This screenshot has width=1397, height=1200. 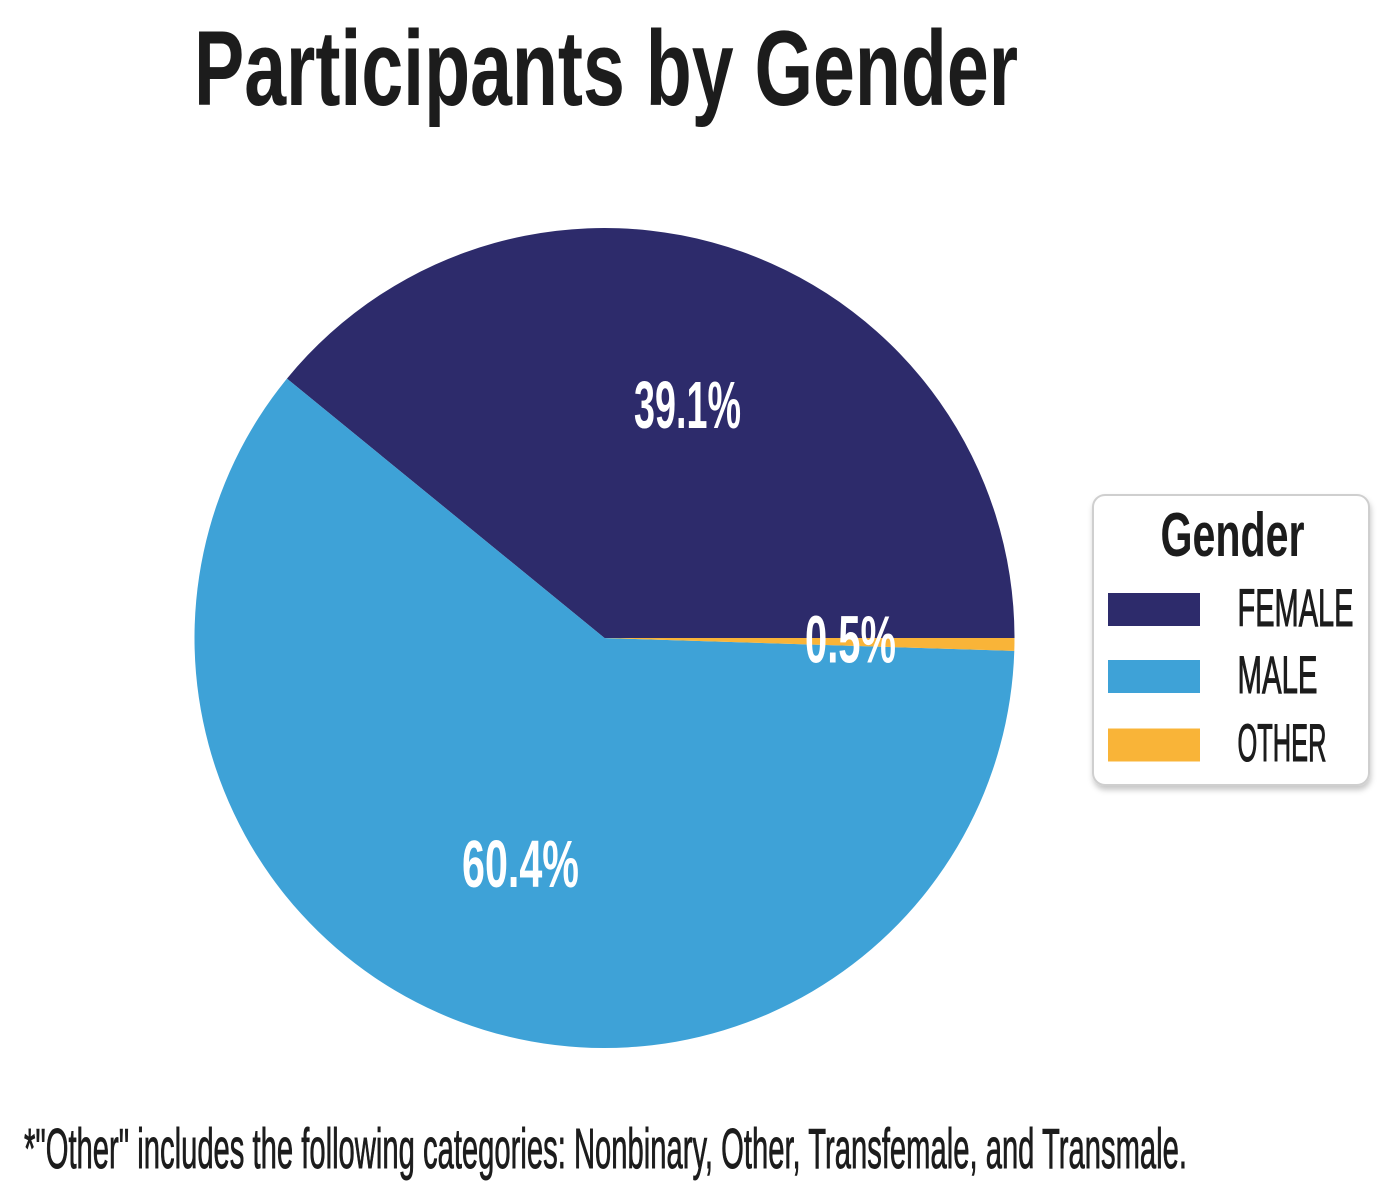 What do you see at coordinates (606, 68) in the screenshot?
I see `svg-text: Participants by Gender` at bounding box center [606, 68].